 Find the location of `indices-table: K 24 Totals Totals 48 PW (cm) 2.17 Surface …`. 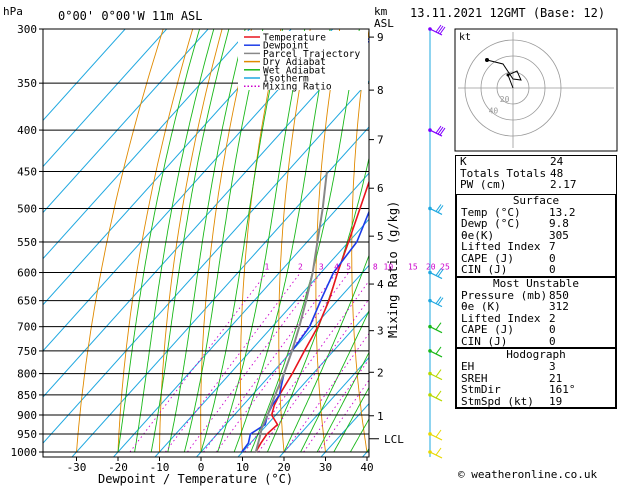

indices-table: K 24 Totals Totals 48 PW (cm) 2.17 Surface … is located at coordinates (536, 282).